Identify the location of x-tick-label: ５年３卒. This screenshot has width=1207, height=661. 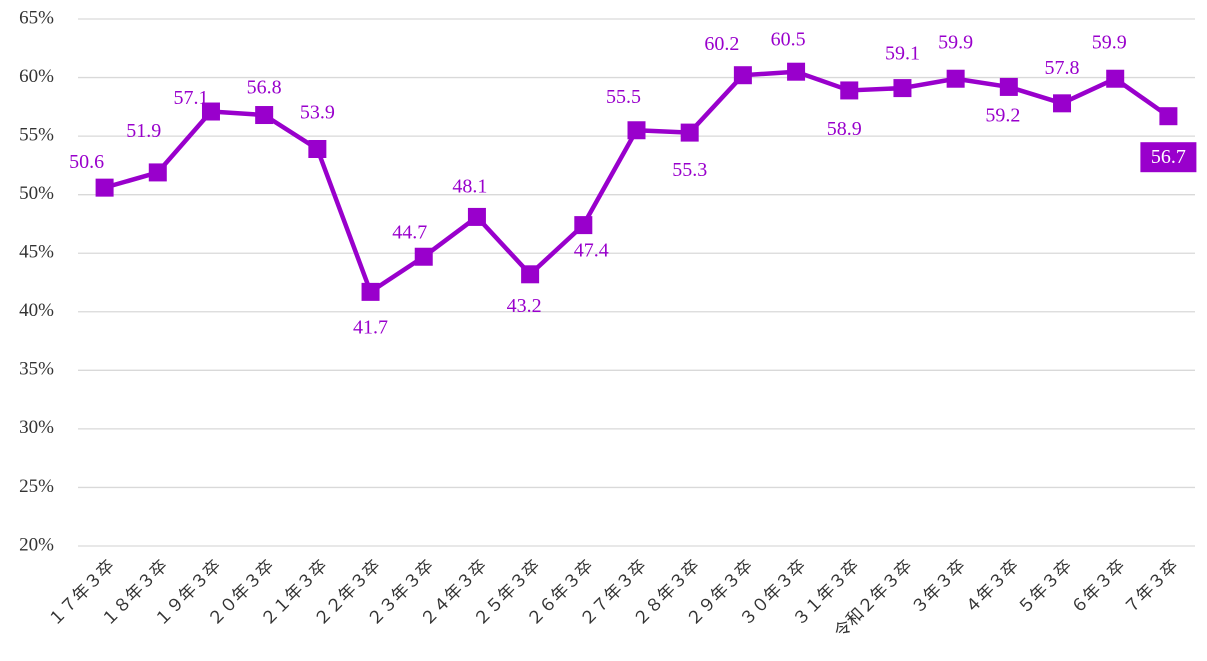
(1045, 587).